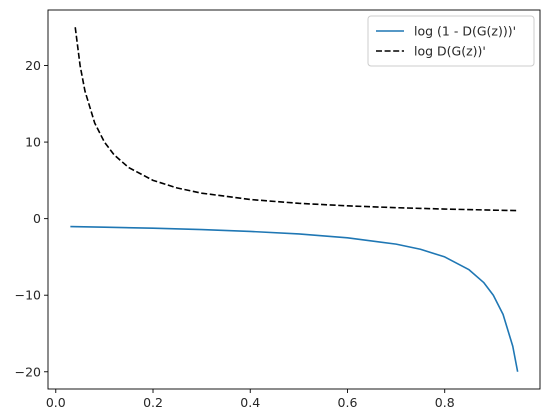 This screenshot has width=555, height=418. What do you see at coordinates (28, 295) in the screenshot?
I see `y-tick-label: −10` at bounding box center [28, 295].